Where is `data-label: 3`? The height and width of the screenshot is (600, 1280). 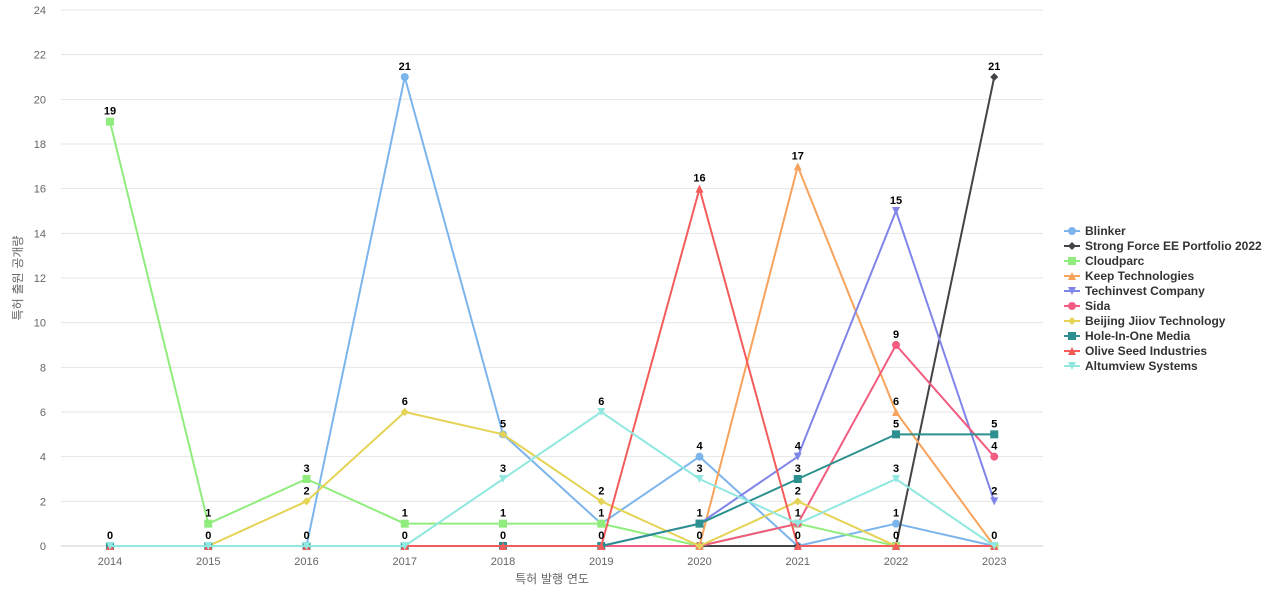 data-label: 3 is located at coordinates (306, 469).